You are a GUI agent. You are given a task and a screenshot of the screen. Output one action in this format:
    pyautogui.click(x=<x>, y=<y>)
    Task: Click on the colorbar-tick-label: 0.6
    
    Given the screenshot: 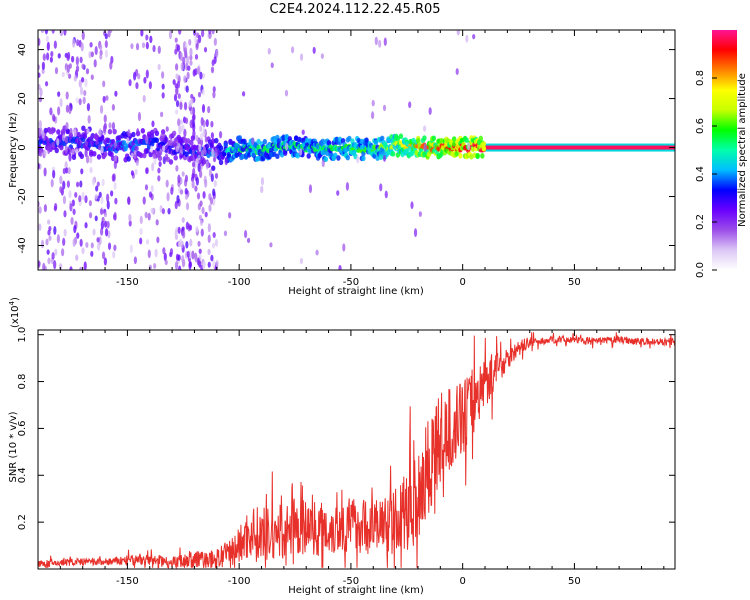 What is the action you would take?
    pyautogui.click(x=700, y=126)
    